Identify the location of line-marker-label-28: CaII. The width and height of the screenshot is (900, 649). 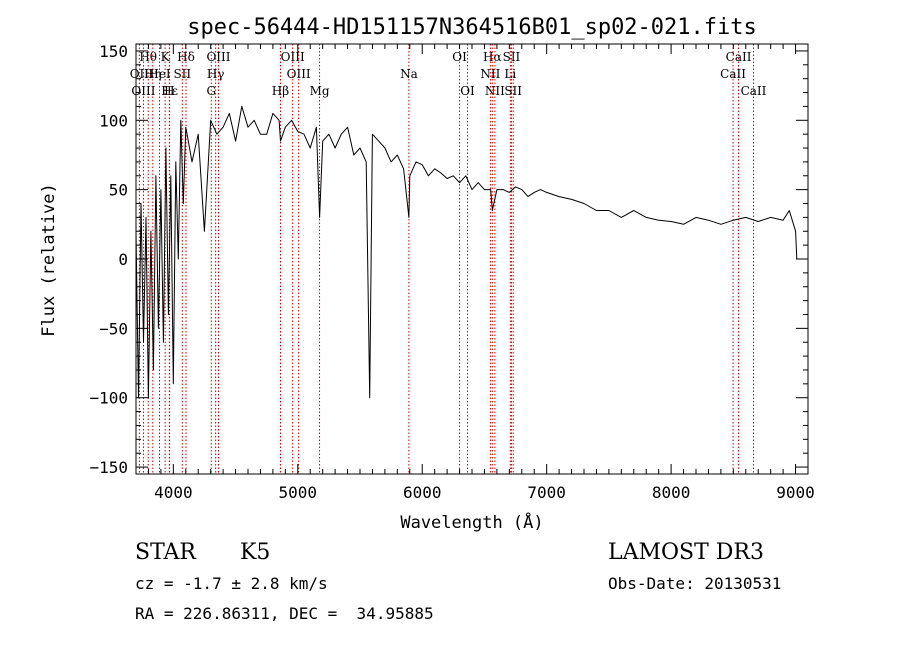
(754, 91).